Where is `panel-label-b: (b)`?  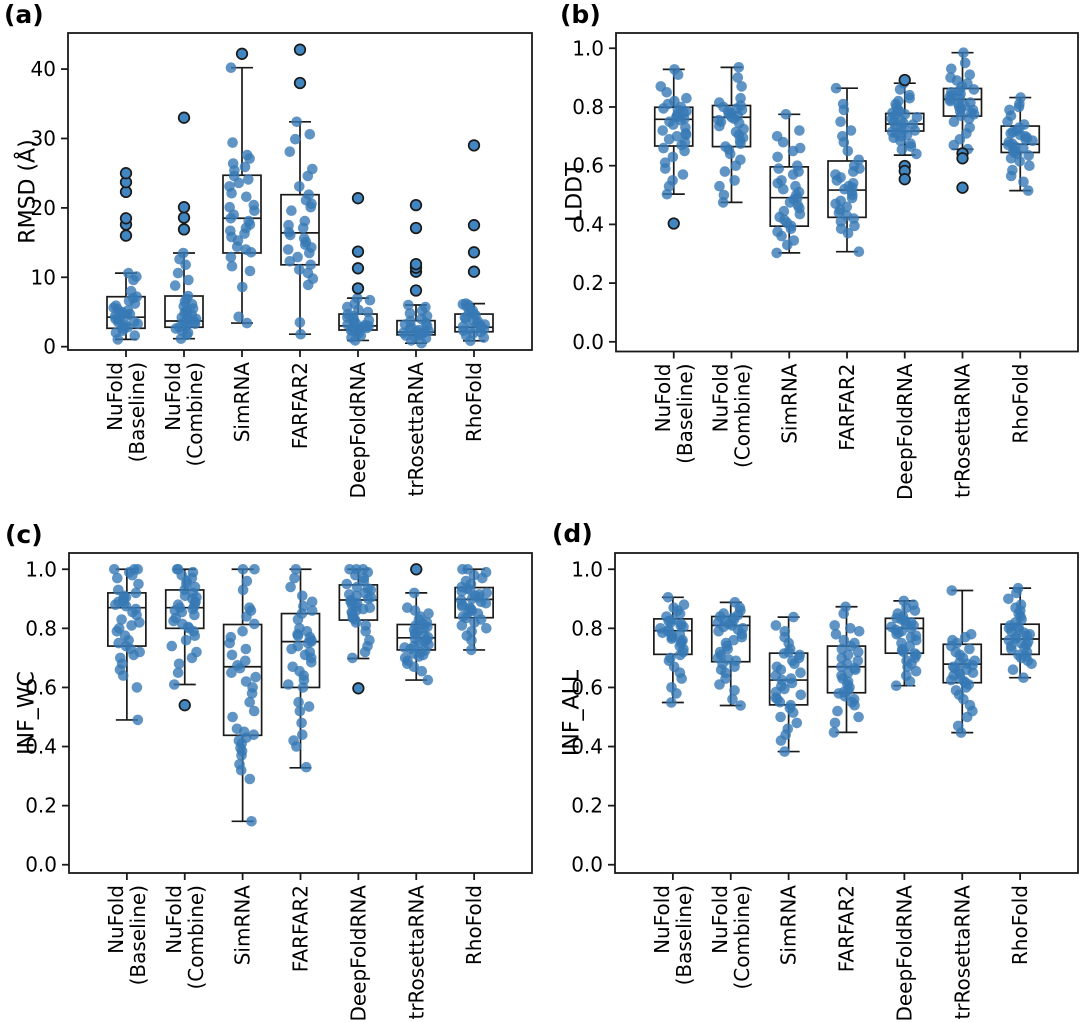
panel-label-b: (b) is located at coordinates (580, 14).